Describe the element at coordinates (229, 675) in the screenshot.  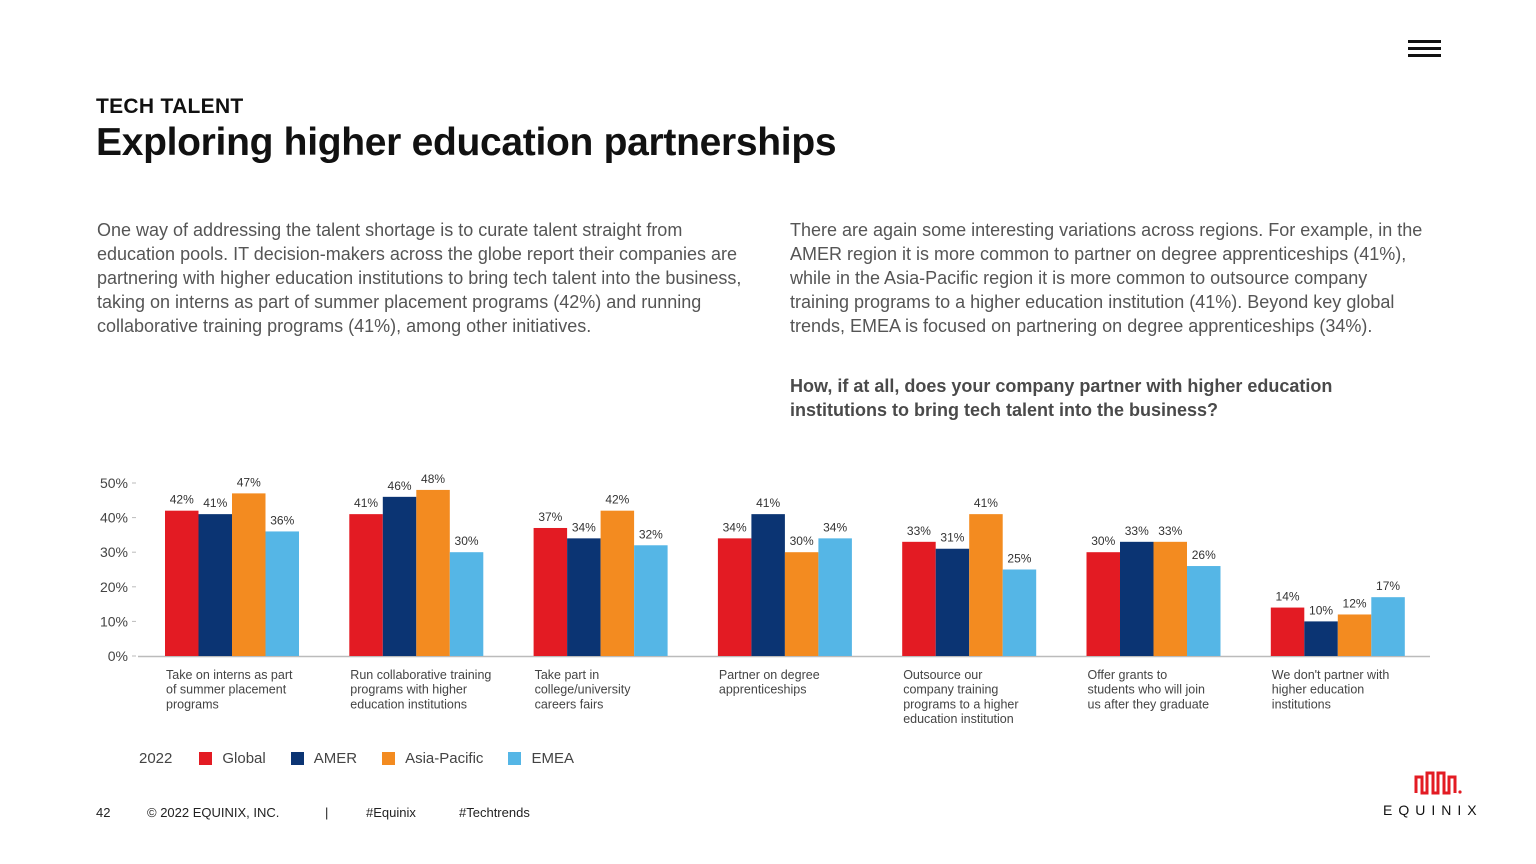
I see `category-label: Take on interns as part` at that location.